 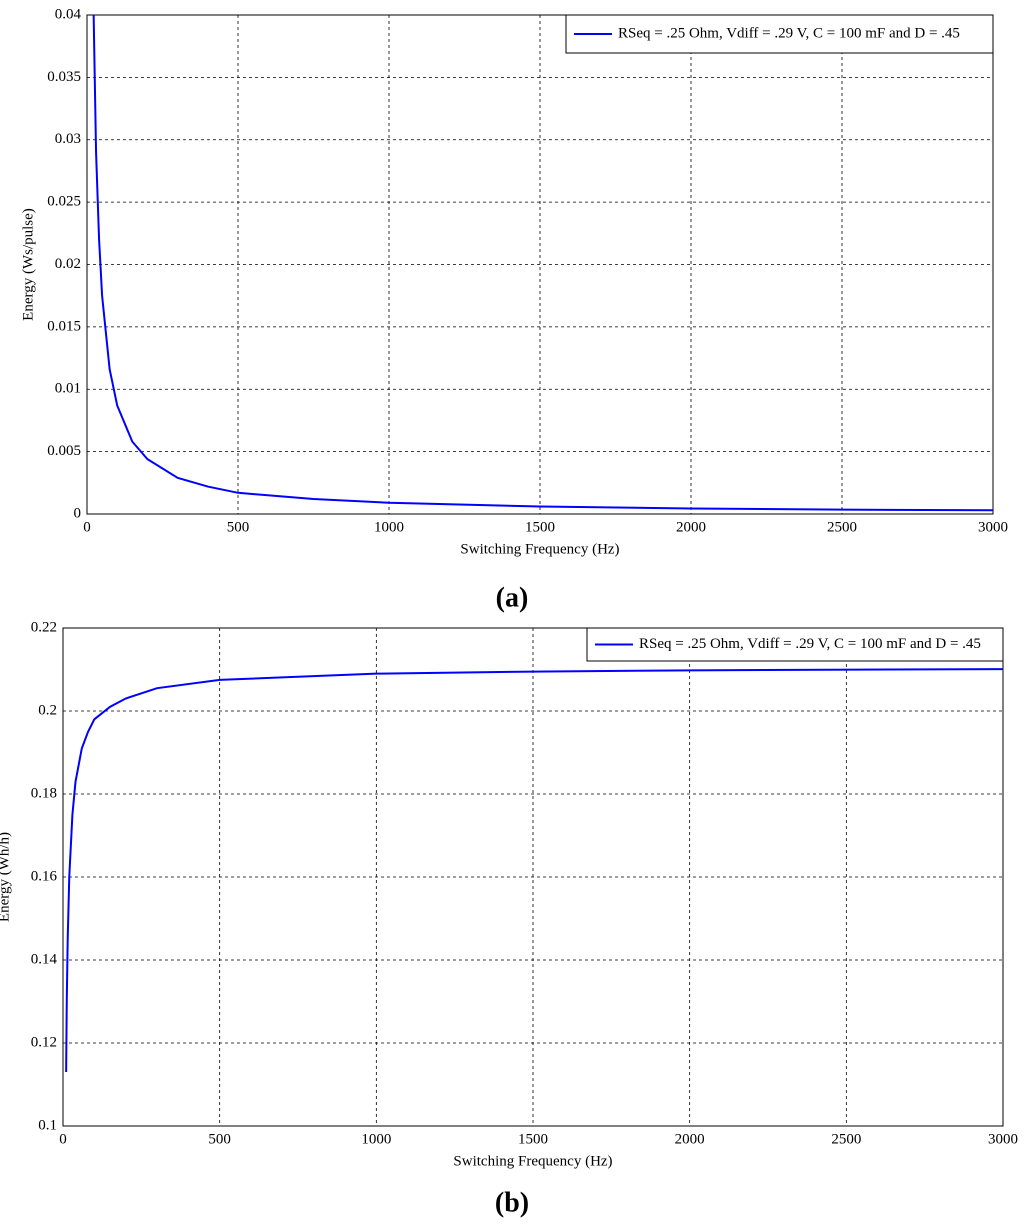 I want to click on y-tick-label: 0.04, so click(x=68, y=14).